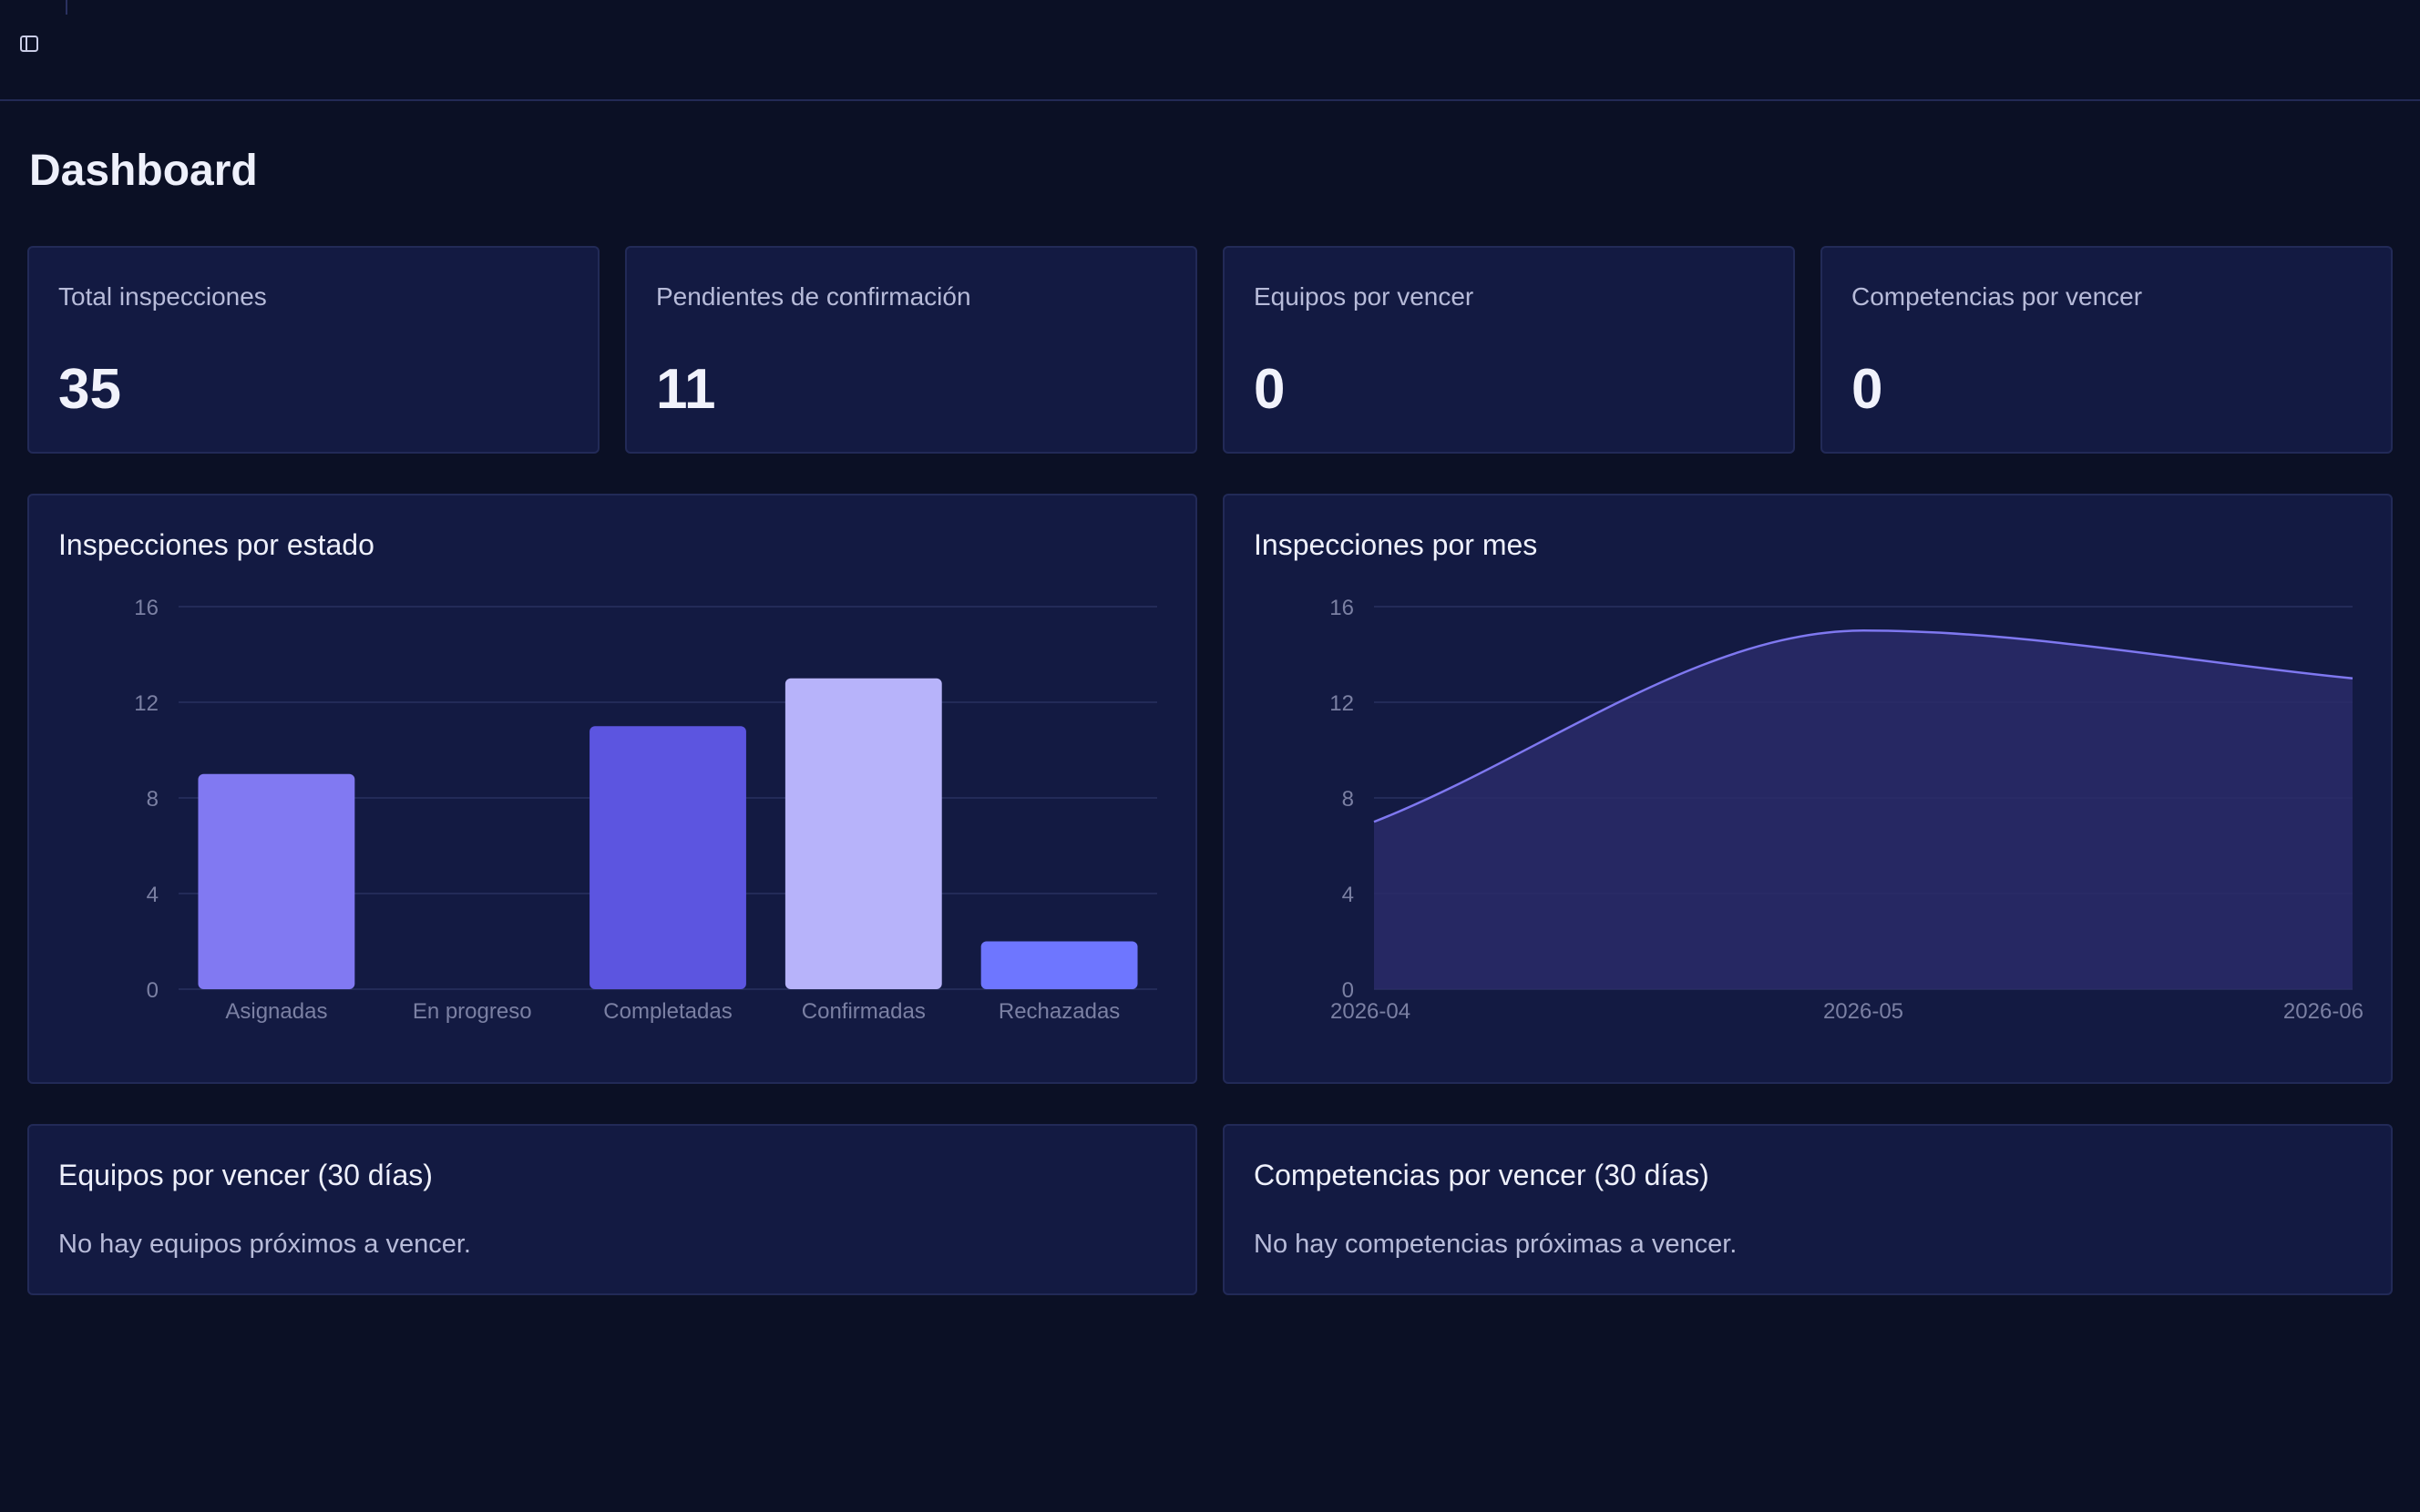 This screenshot has width=2420, height=1512. What do you see at coordinates (1370, 1012) in the screenshot?
I see `x-tick-label: 2026-04` at bounding box center [1370, 1012].